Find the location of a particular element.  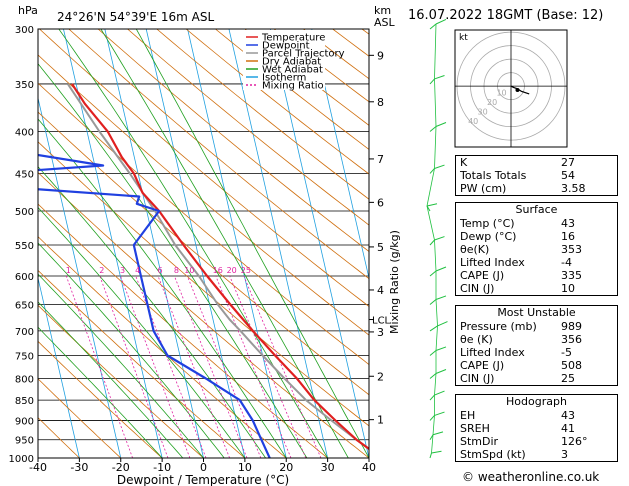

surface-row: θe(K) 353 is located at coordinates (536, 249).